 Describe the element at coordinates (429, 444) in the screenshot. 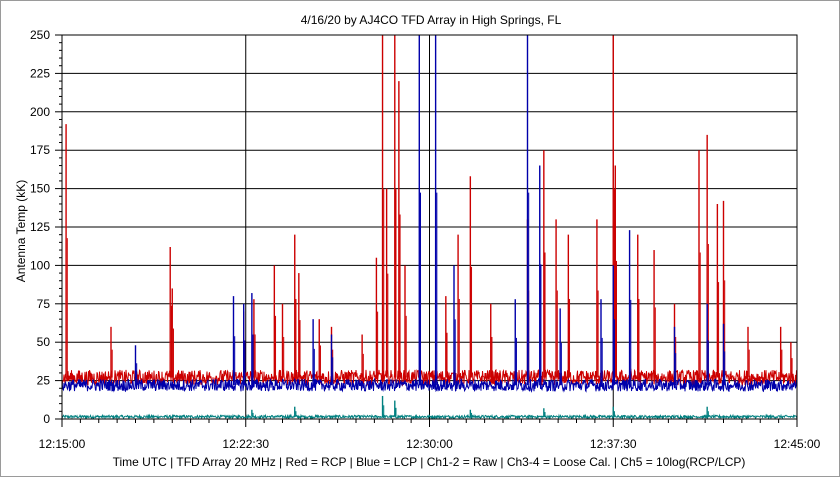

I see `x-tick-label: 12:30:00` at that location.